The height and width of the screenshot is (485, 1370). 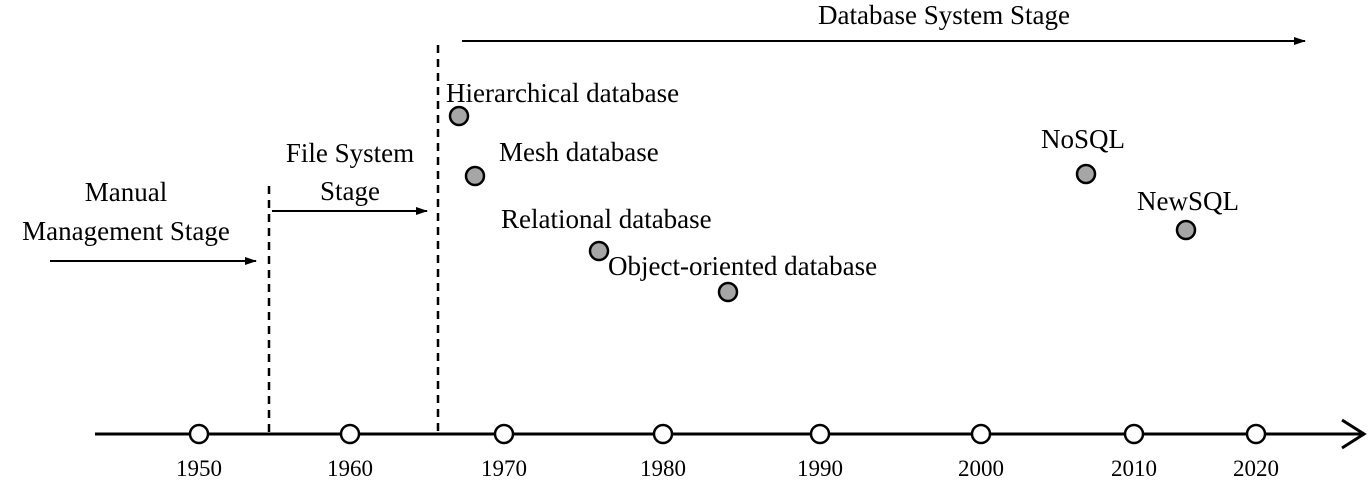 I want to click on file-stage-label-line2: Stage, so click(x=350, y=191).